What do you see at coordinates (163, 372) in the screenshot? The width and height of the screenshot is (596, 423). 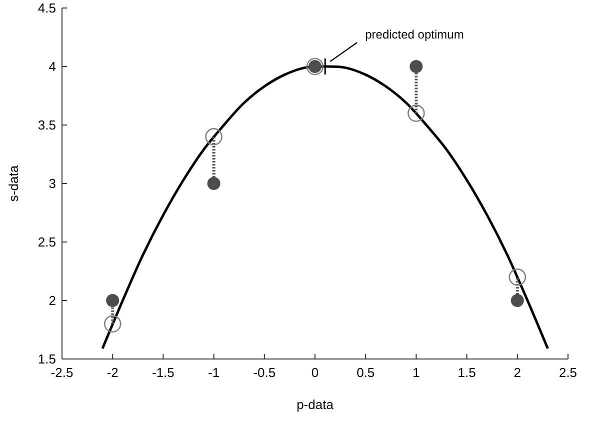 I see `x-tick-label: -1.5` at bounding box center [163, 372].